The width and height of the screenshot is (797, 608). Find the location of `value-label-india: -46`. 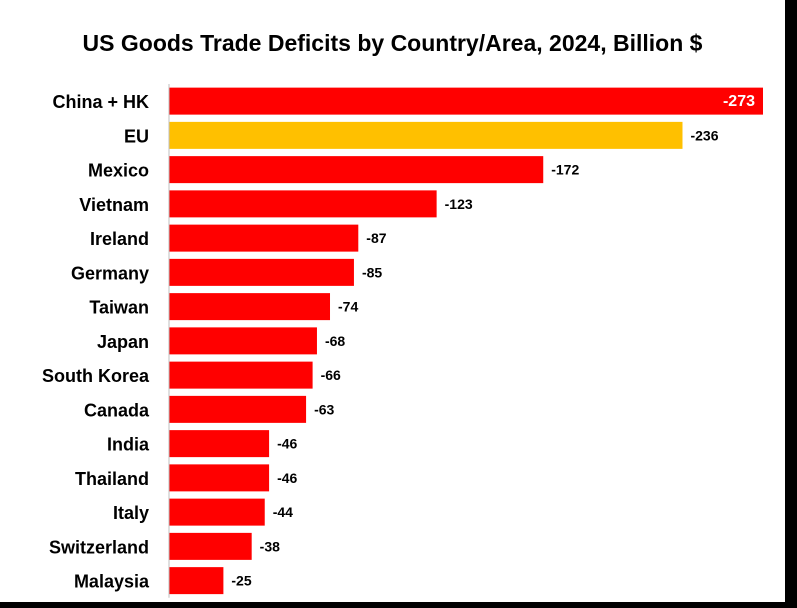

value-label-india: -46 is located at coordinates (287, 444).